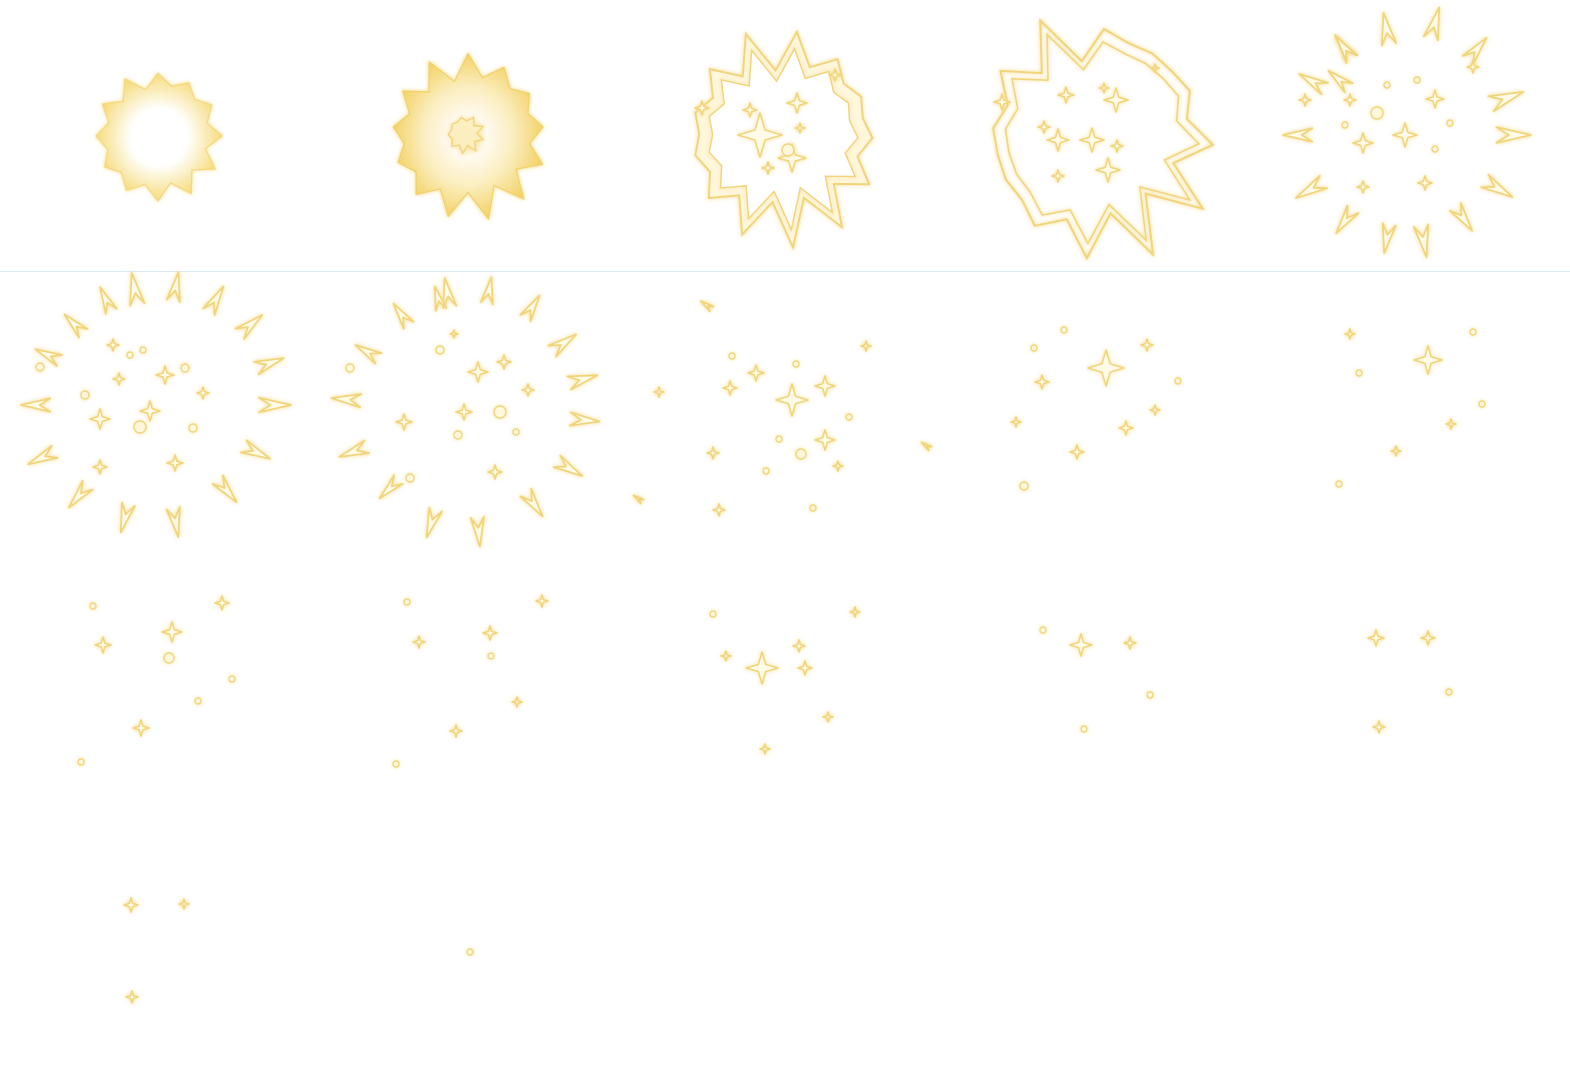  I want to click on row-guide-line, so click(785, 271).